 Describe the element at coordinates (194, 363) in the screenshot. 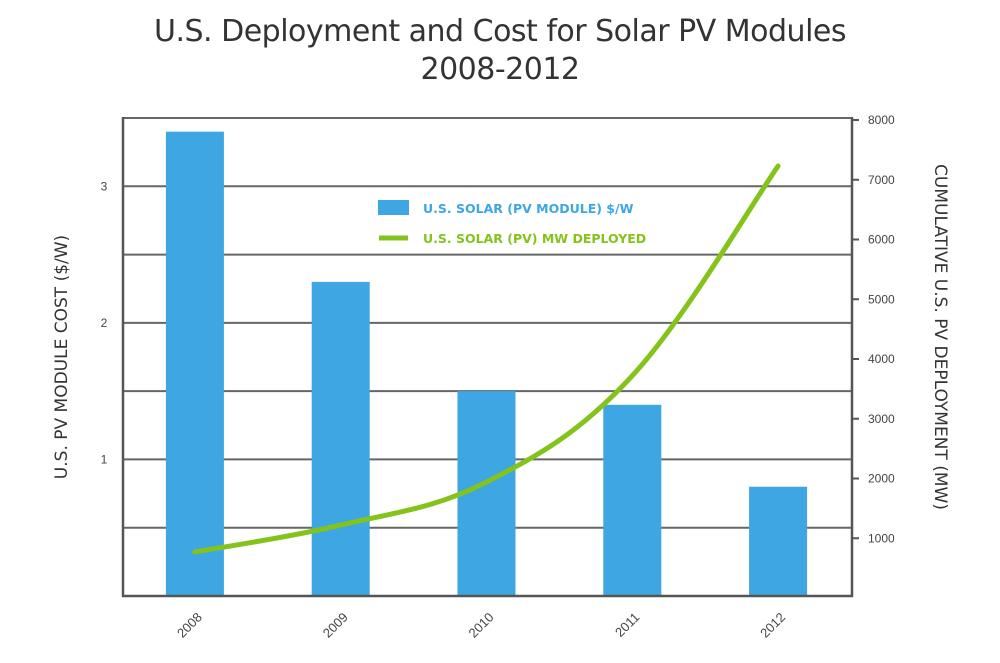

I see `bar-2008` at that location.